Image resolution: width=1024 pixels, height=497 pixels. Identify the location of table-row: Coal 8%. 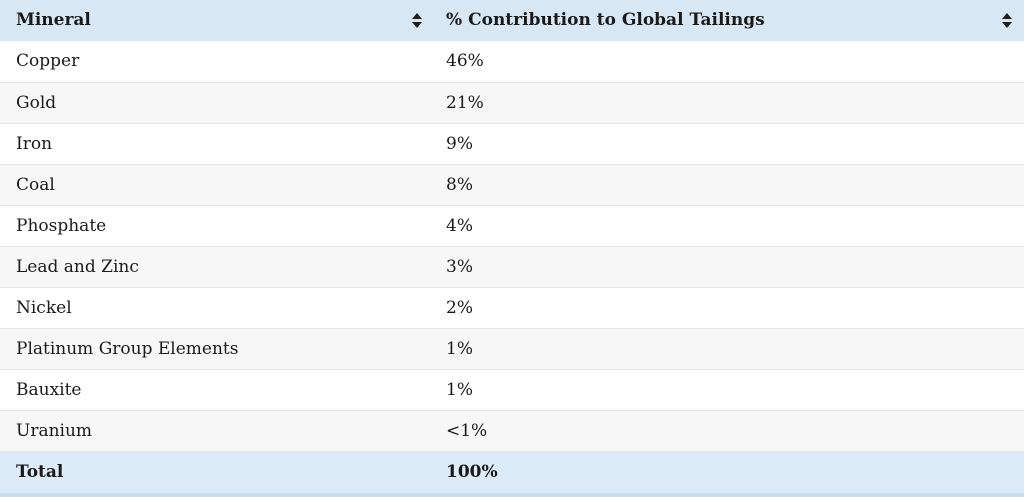
(512, 184).